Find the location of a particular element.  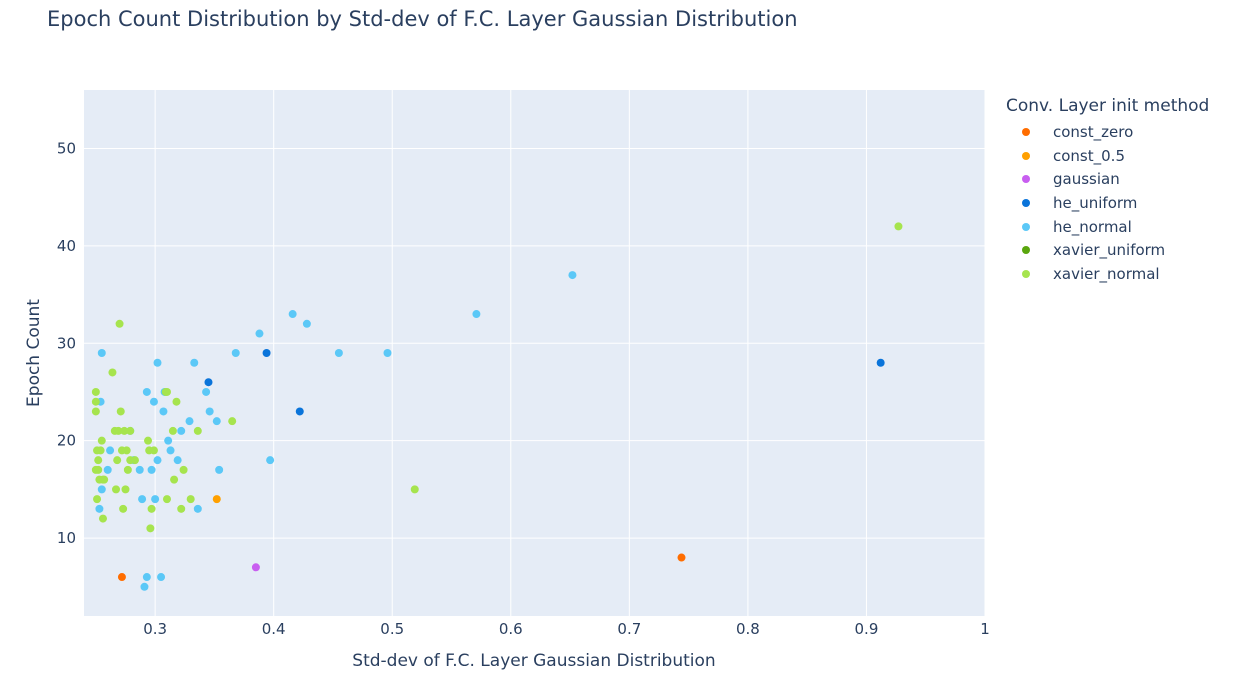

legend-item-he_normal: he_normal is located at coordinates (1107, 227).